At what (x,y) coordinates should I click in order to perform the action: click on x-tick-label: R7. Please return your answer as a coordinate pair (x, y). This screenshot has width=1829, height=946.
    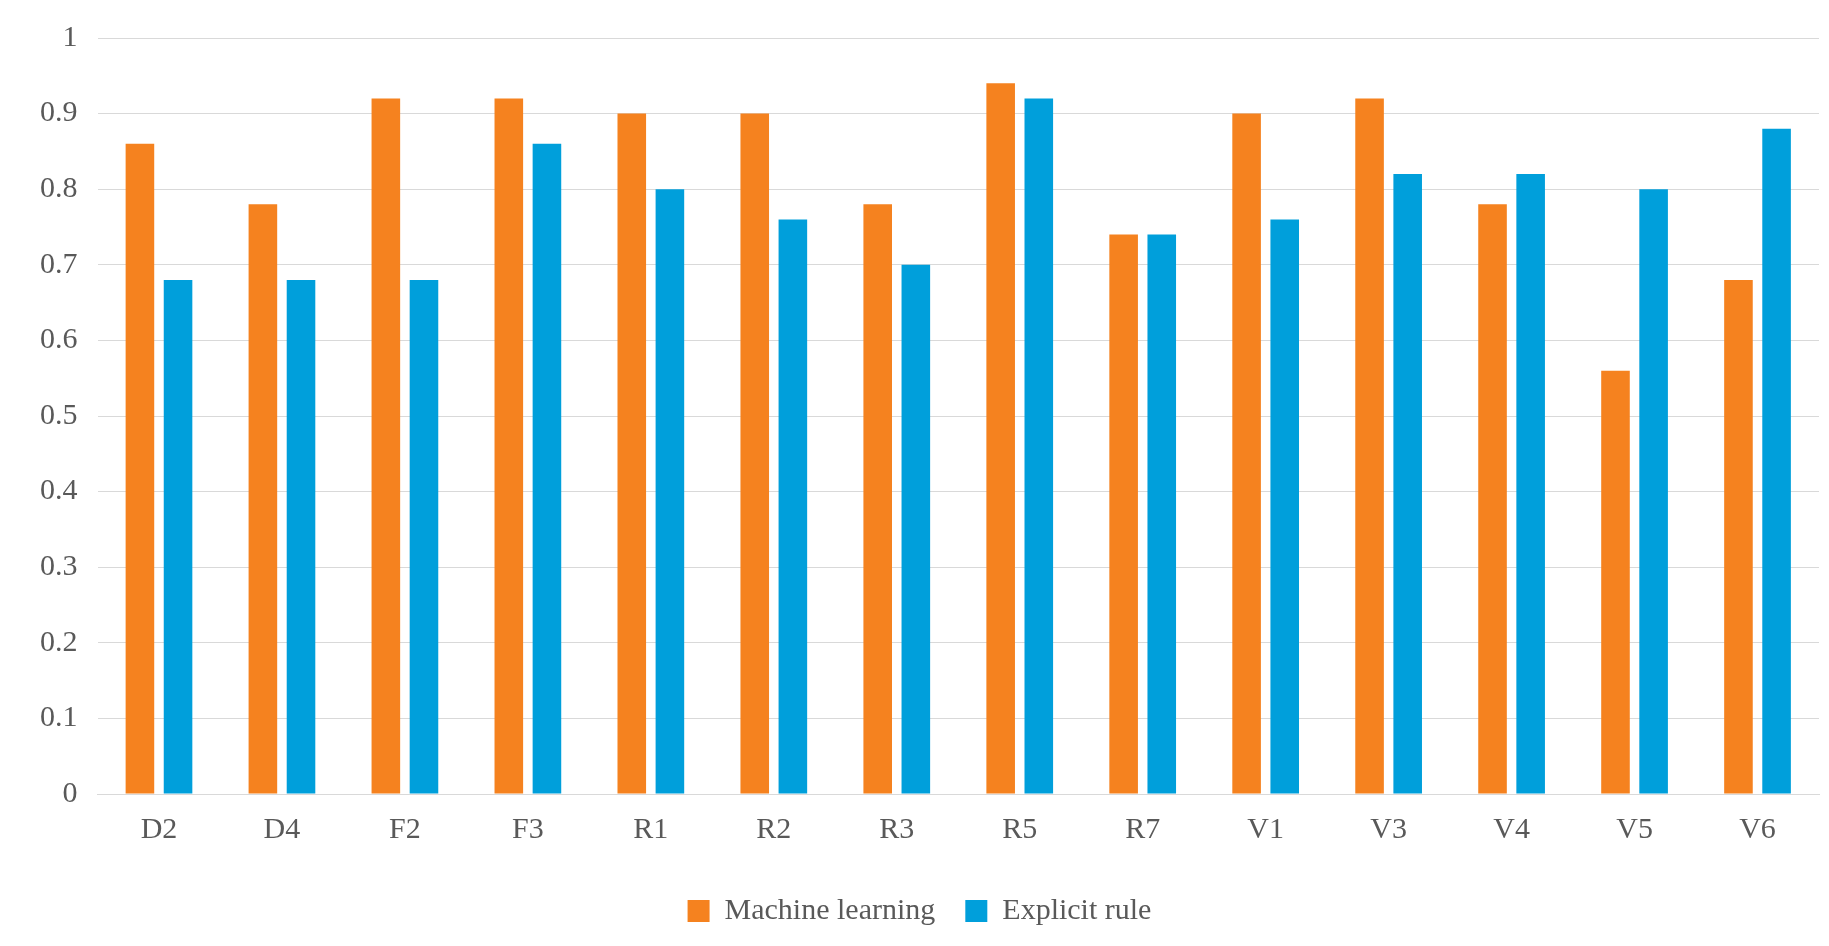
    Looking at the image, I should click on (1143, 827).